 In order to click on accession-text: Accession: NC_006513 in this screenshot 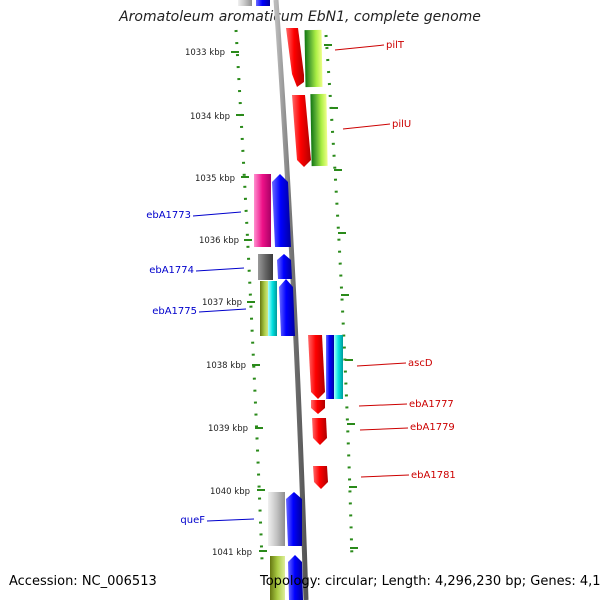, I will do `click(83, 581)`.